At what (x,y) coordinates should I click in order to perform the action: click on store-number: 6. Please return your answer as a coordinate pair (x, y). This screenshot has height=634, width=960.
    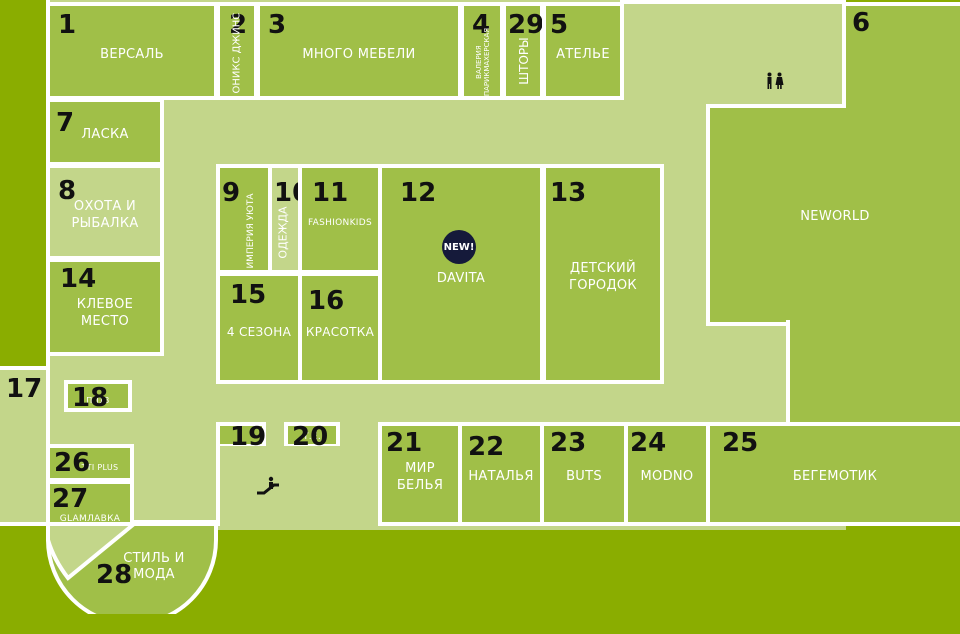
    Looking at the image, I should click on (861, 23).